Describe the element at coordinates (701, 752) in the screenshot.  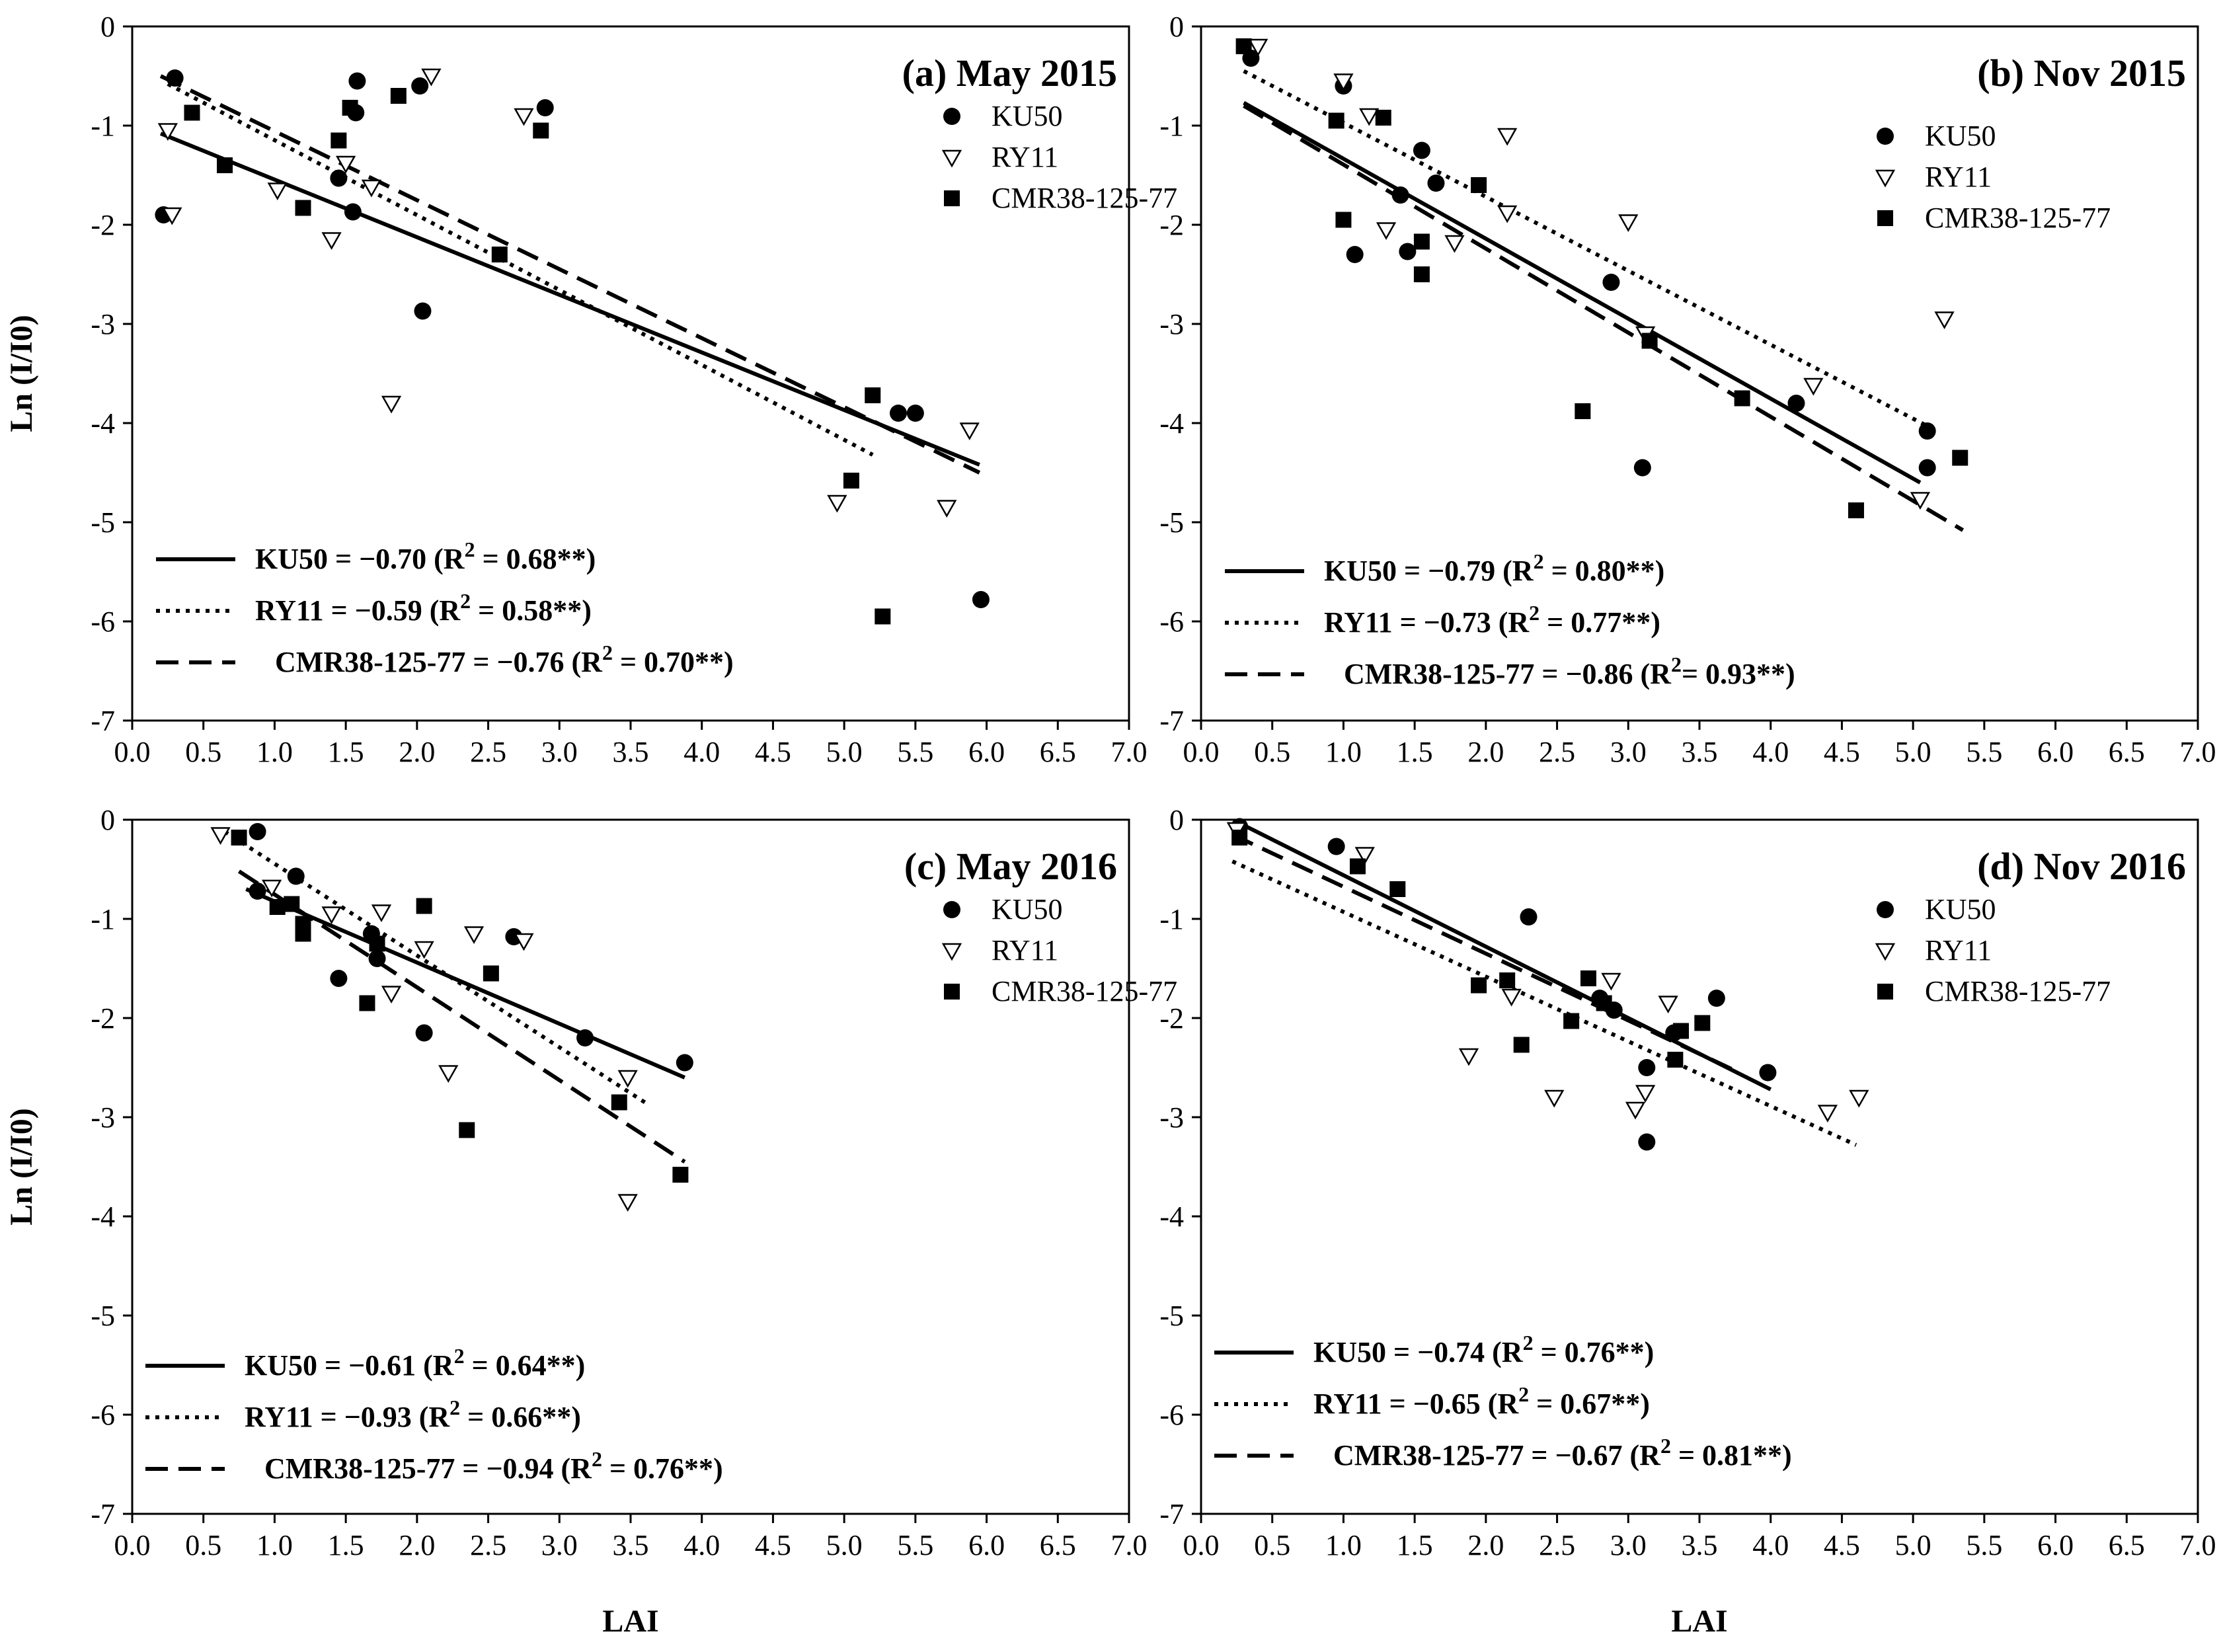
I see `x-tick-label: 4.0` at that location.